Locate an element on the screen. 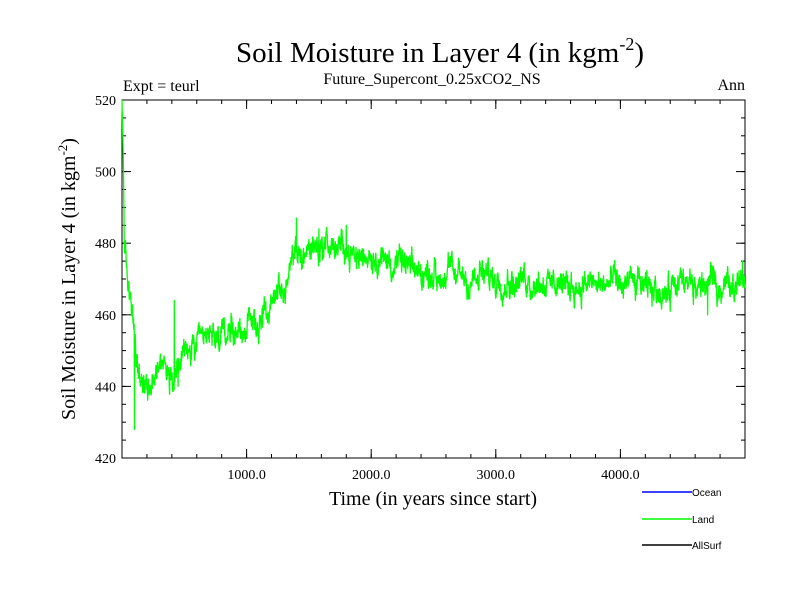 The height and width of the screenshot is (600, 800). chart-title: Soil Moisture in Layer 4 (in kgm-2) is located at coordinates (440, 51).